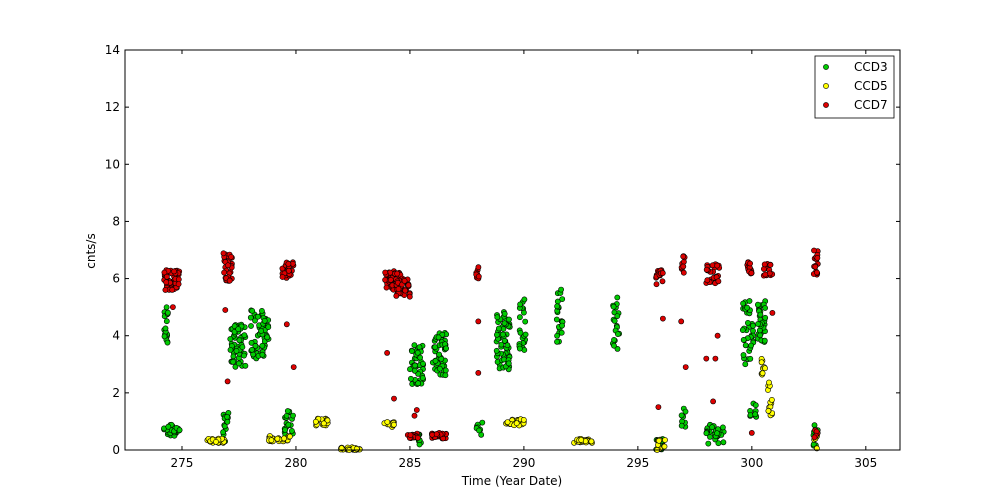  I want to click on x-tick-label: 290, so click(523, 463).